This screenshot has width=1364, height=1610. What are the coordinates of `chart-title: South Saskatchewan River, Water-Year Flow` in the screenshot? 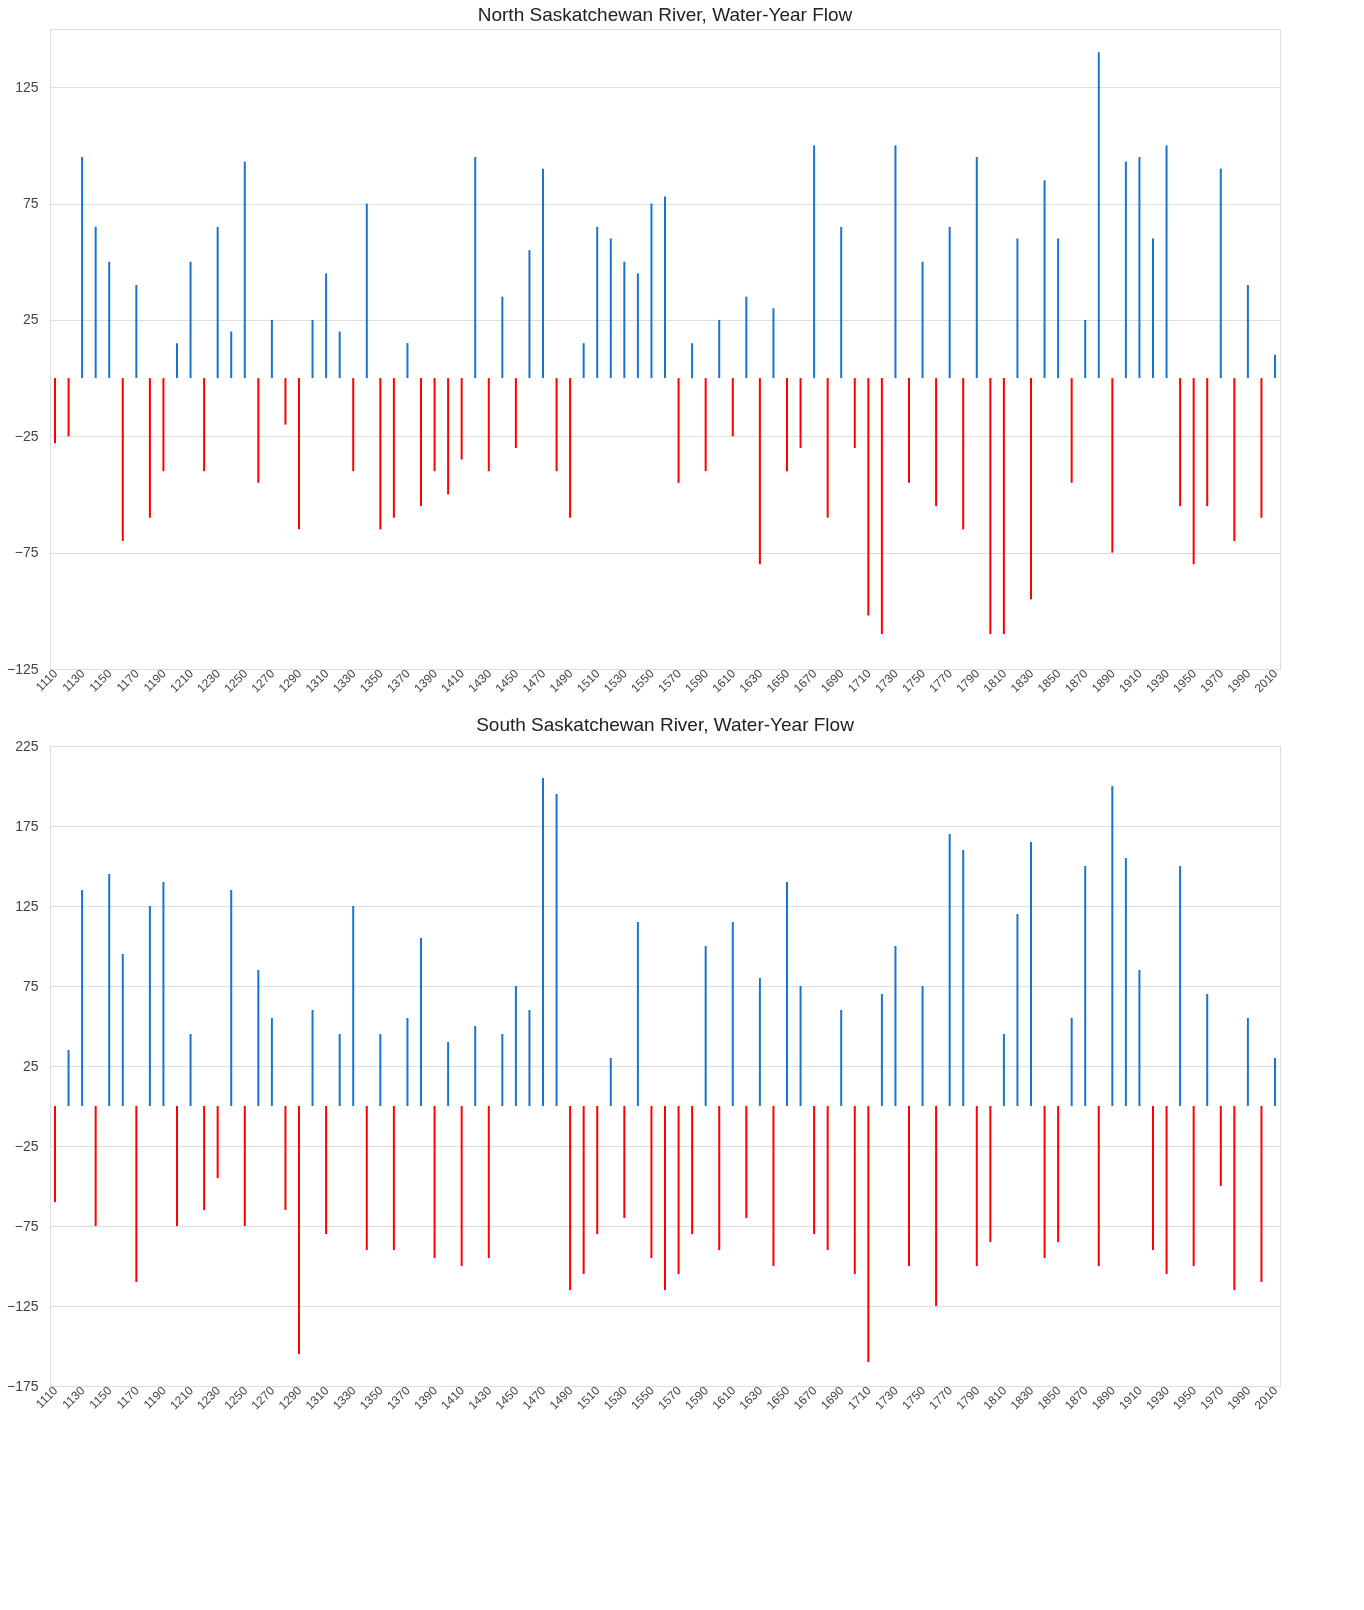 It's located at (665, 724).